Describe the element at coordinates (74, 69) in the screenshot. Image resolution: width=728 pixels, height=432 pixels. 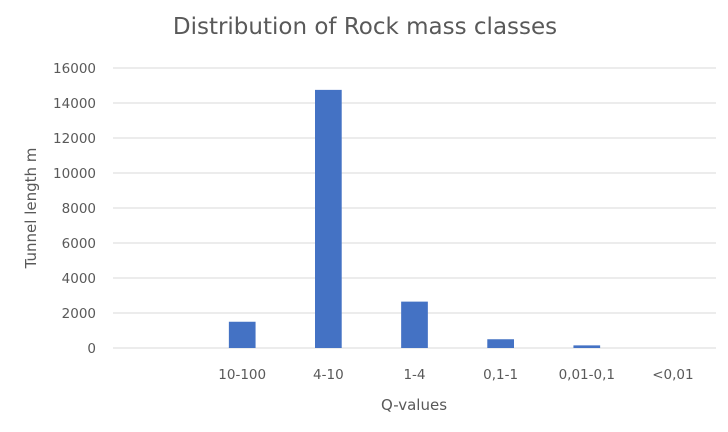
I see `y-tick-label: 16000` at that location.